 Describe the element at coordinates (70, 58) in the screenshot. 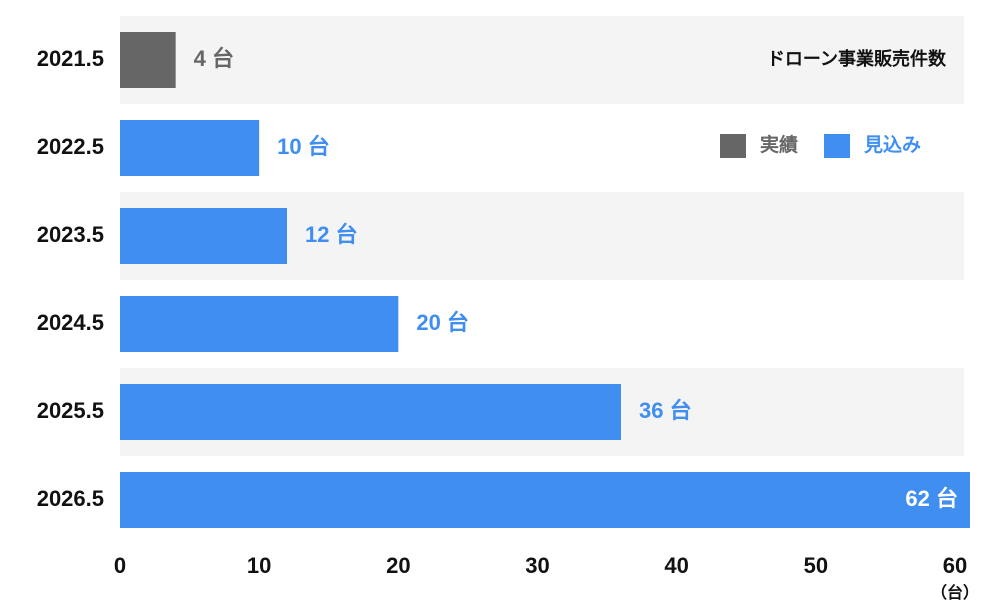

I see `y-tick-label: 2021.5` at that location.